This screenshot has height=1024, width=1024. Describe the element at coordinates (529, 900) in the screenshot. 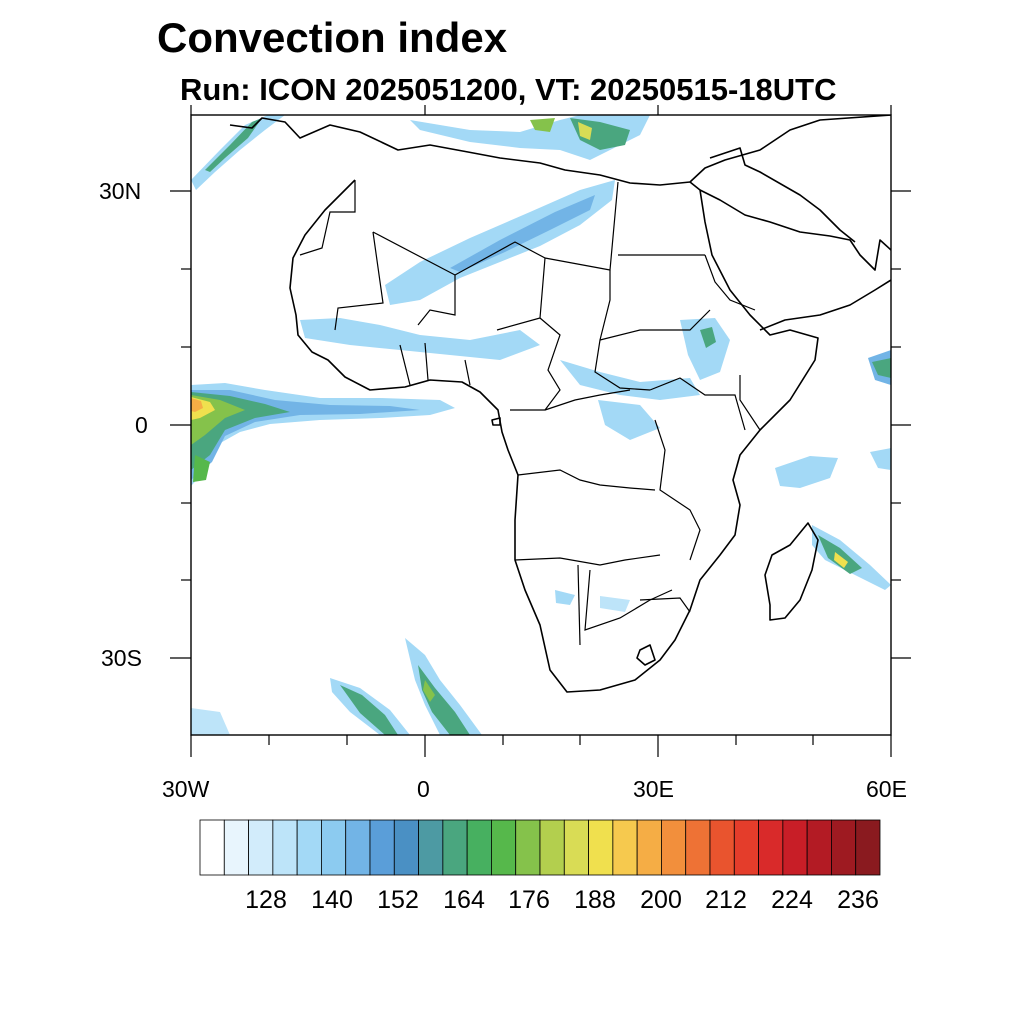

I see `colorbar-label: 176` at that location.